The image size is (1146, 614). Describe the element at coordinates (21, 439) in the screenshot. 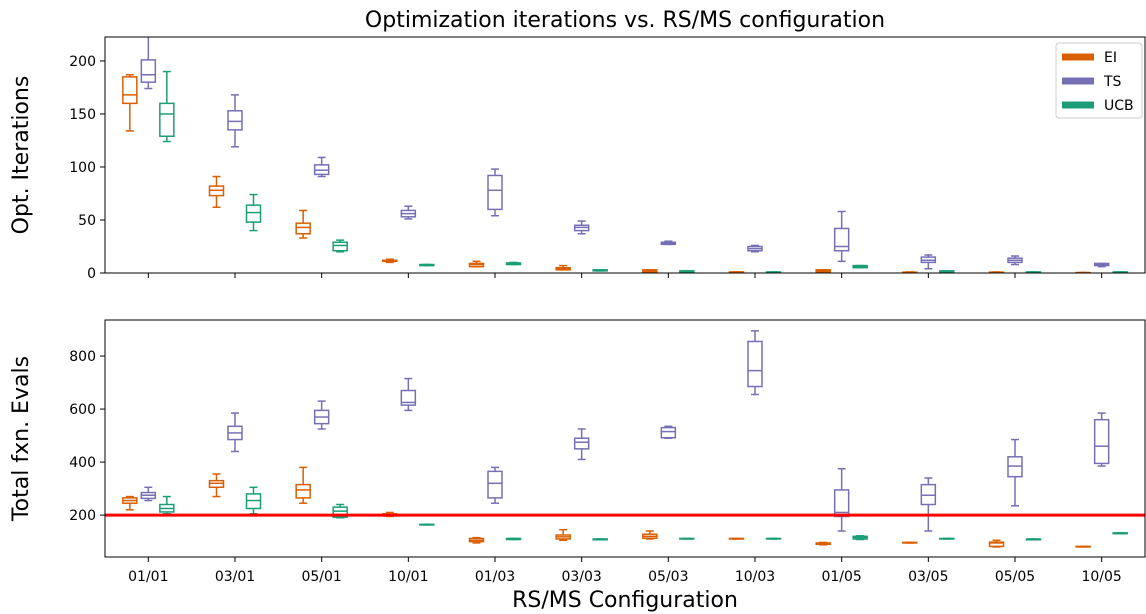

I see `y-axis-label: Total fxn. Evals` at that location.